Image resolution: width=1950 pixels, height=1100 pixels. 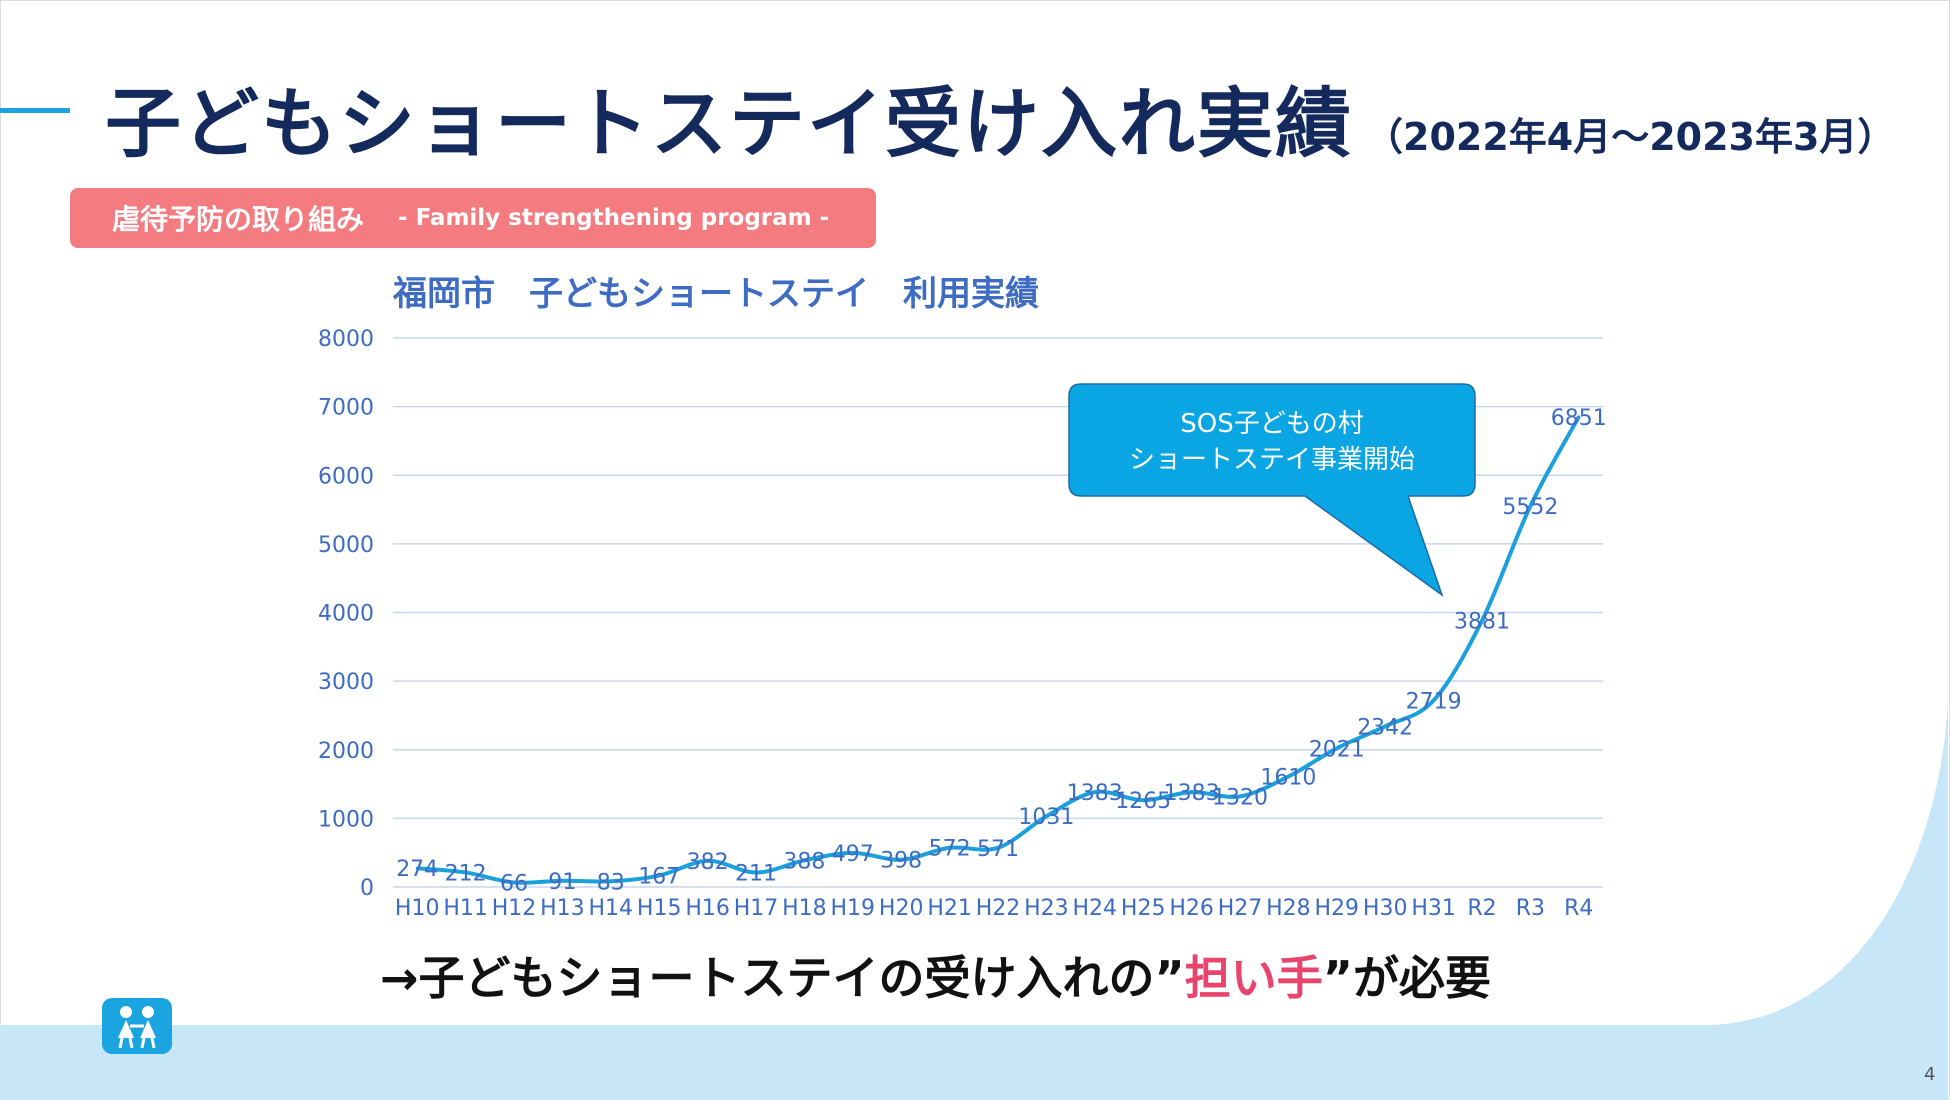 What do you see at coordinates (1271, 460) in the screenshot?
I see `callout-line-2: ショートステイ事業開始` at bounding box center [1271, 460].